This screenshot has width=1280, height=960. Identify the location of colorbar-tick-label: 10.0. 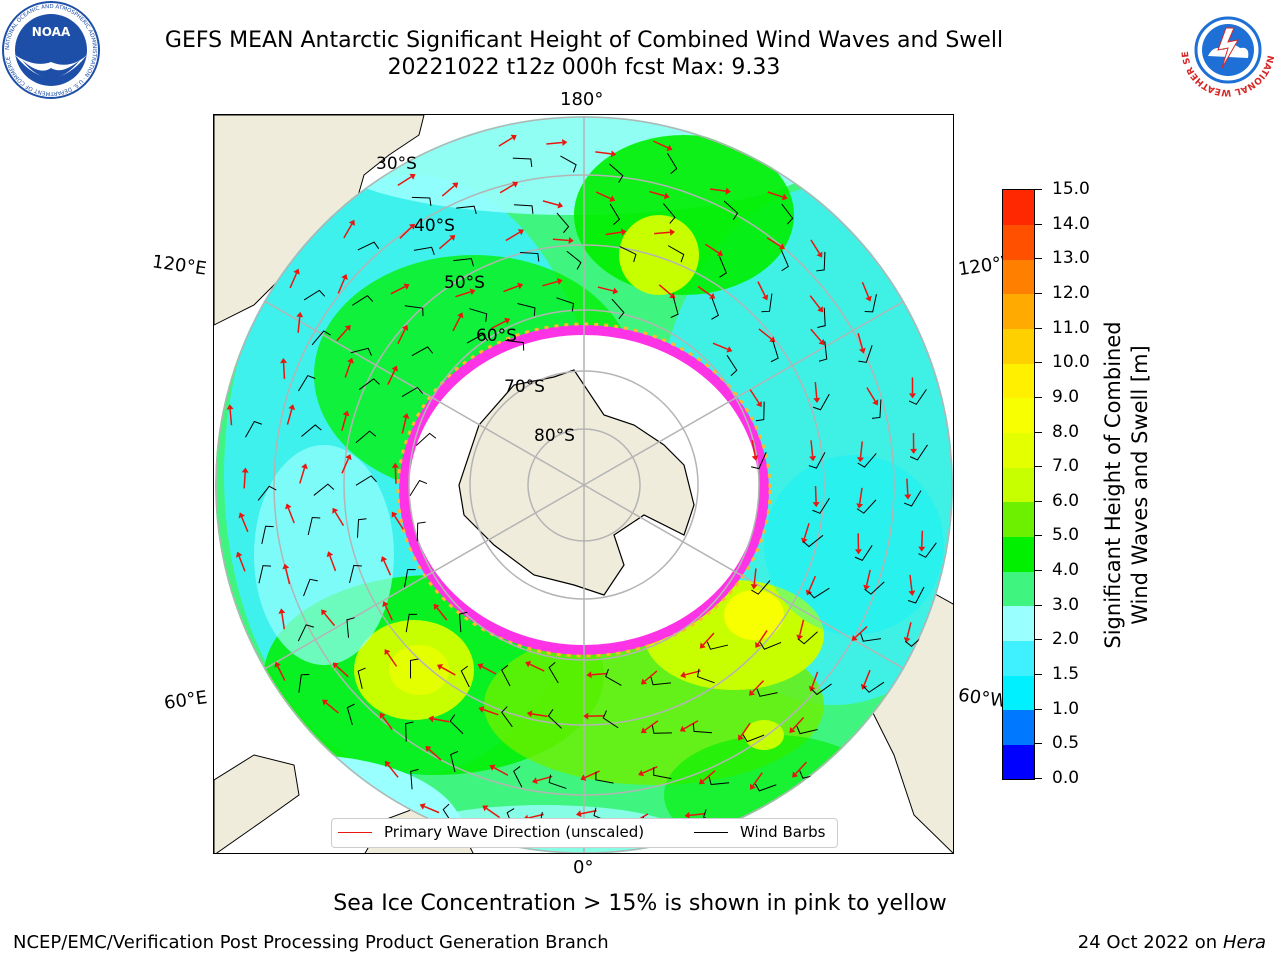
(1071, 362).